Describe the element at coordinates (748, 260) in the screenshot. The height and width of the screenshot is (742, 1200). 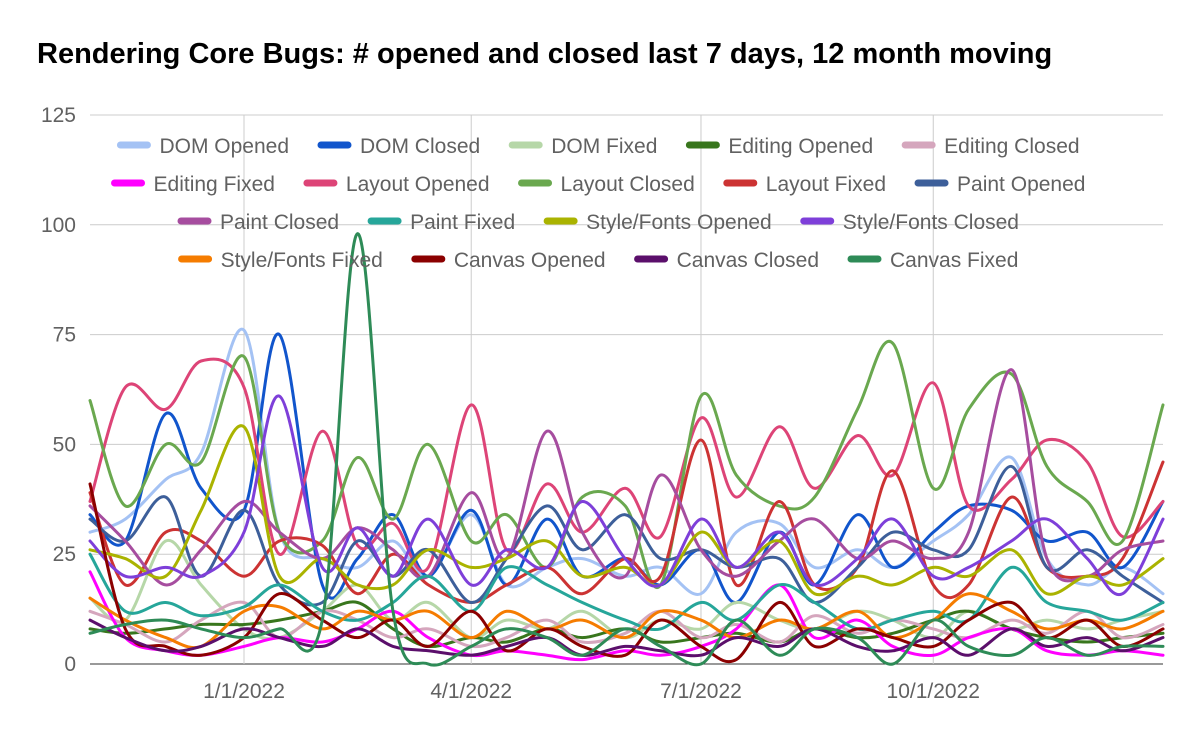
I see `legend-label-canvas-closed: Canvas Closed` at that location.